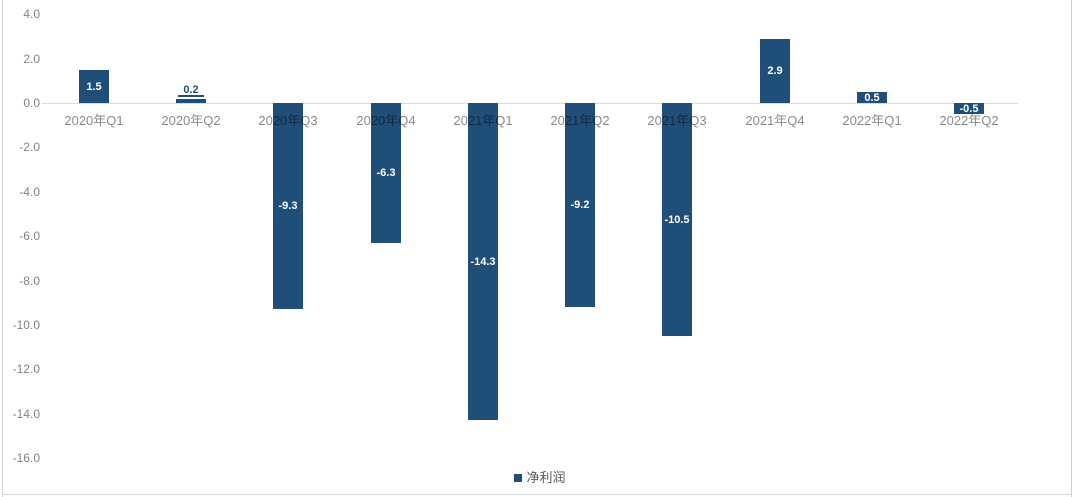 This screenshot has height=497, width=1080. What do you see at coordinates (969, 120) in the screenshot?
I see `x-category-label: 2022年Q2` at bounding box center [969, 120].